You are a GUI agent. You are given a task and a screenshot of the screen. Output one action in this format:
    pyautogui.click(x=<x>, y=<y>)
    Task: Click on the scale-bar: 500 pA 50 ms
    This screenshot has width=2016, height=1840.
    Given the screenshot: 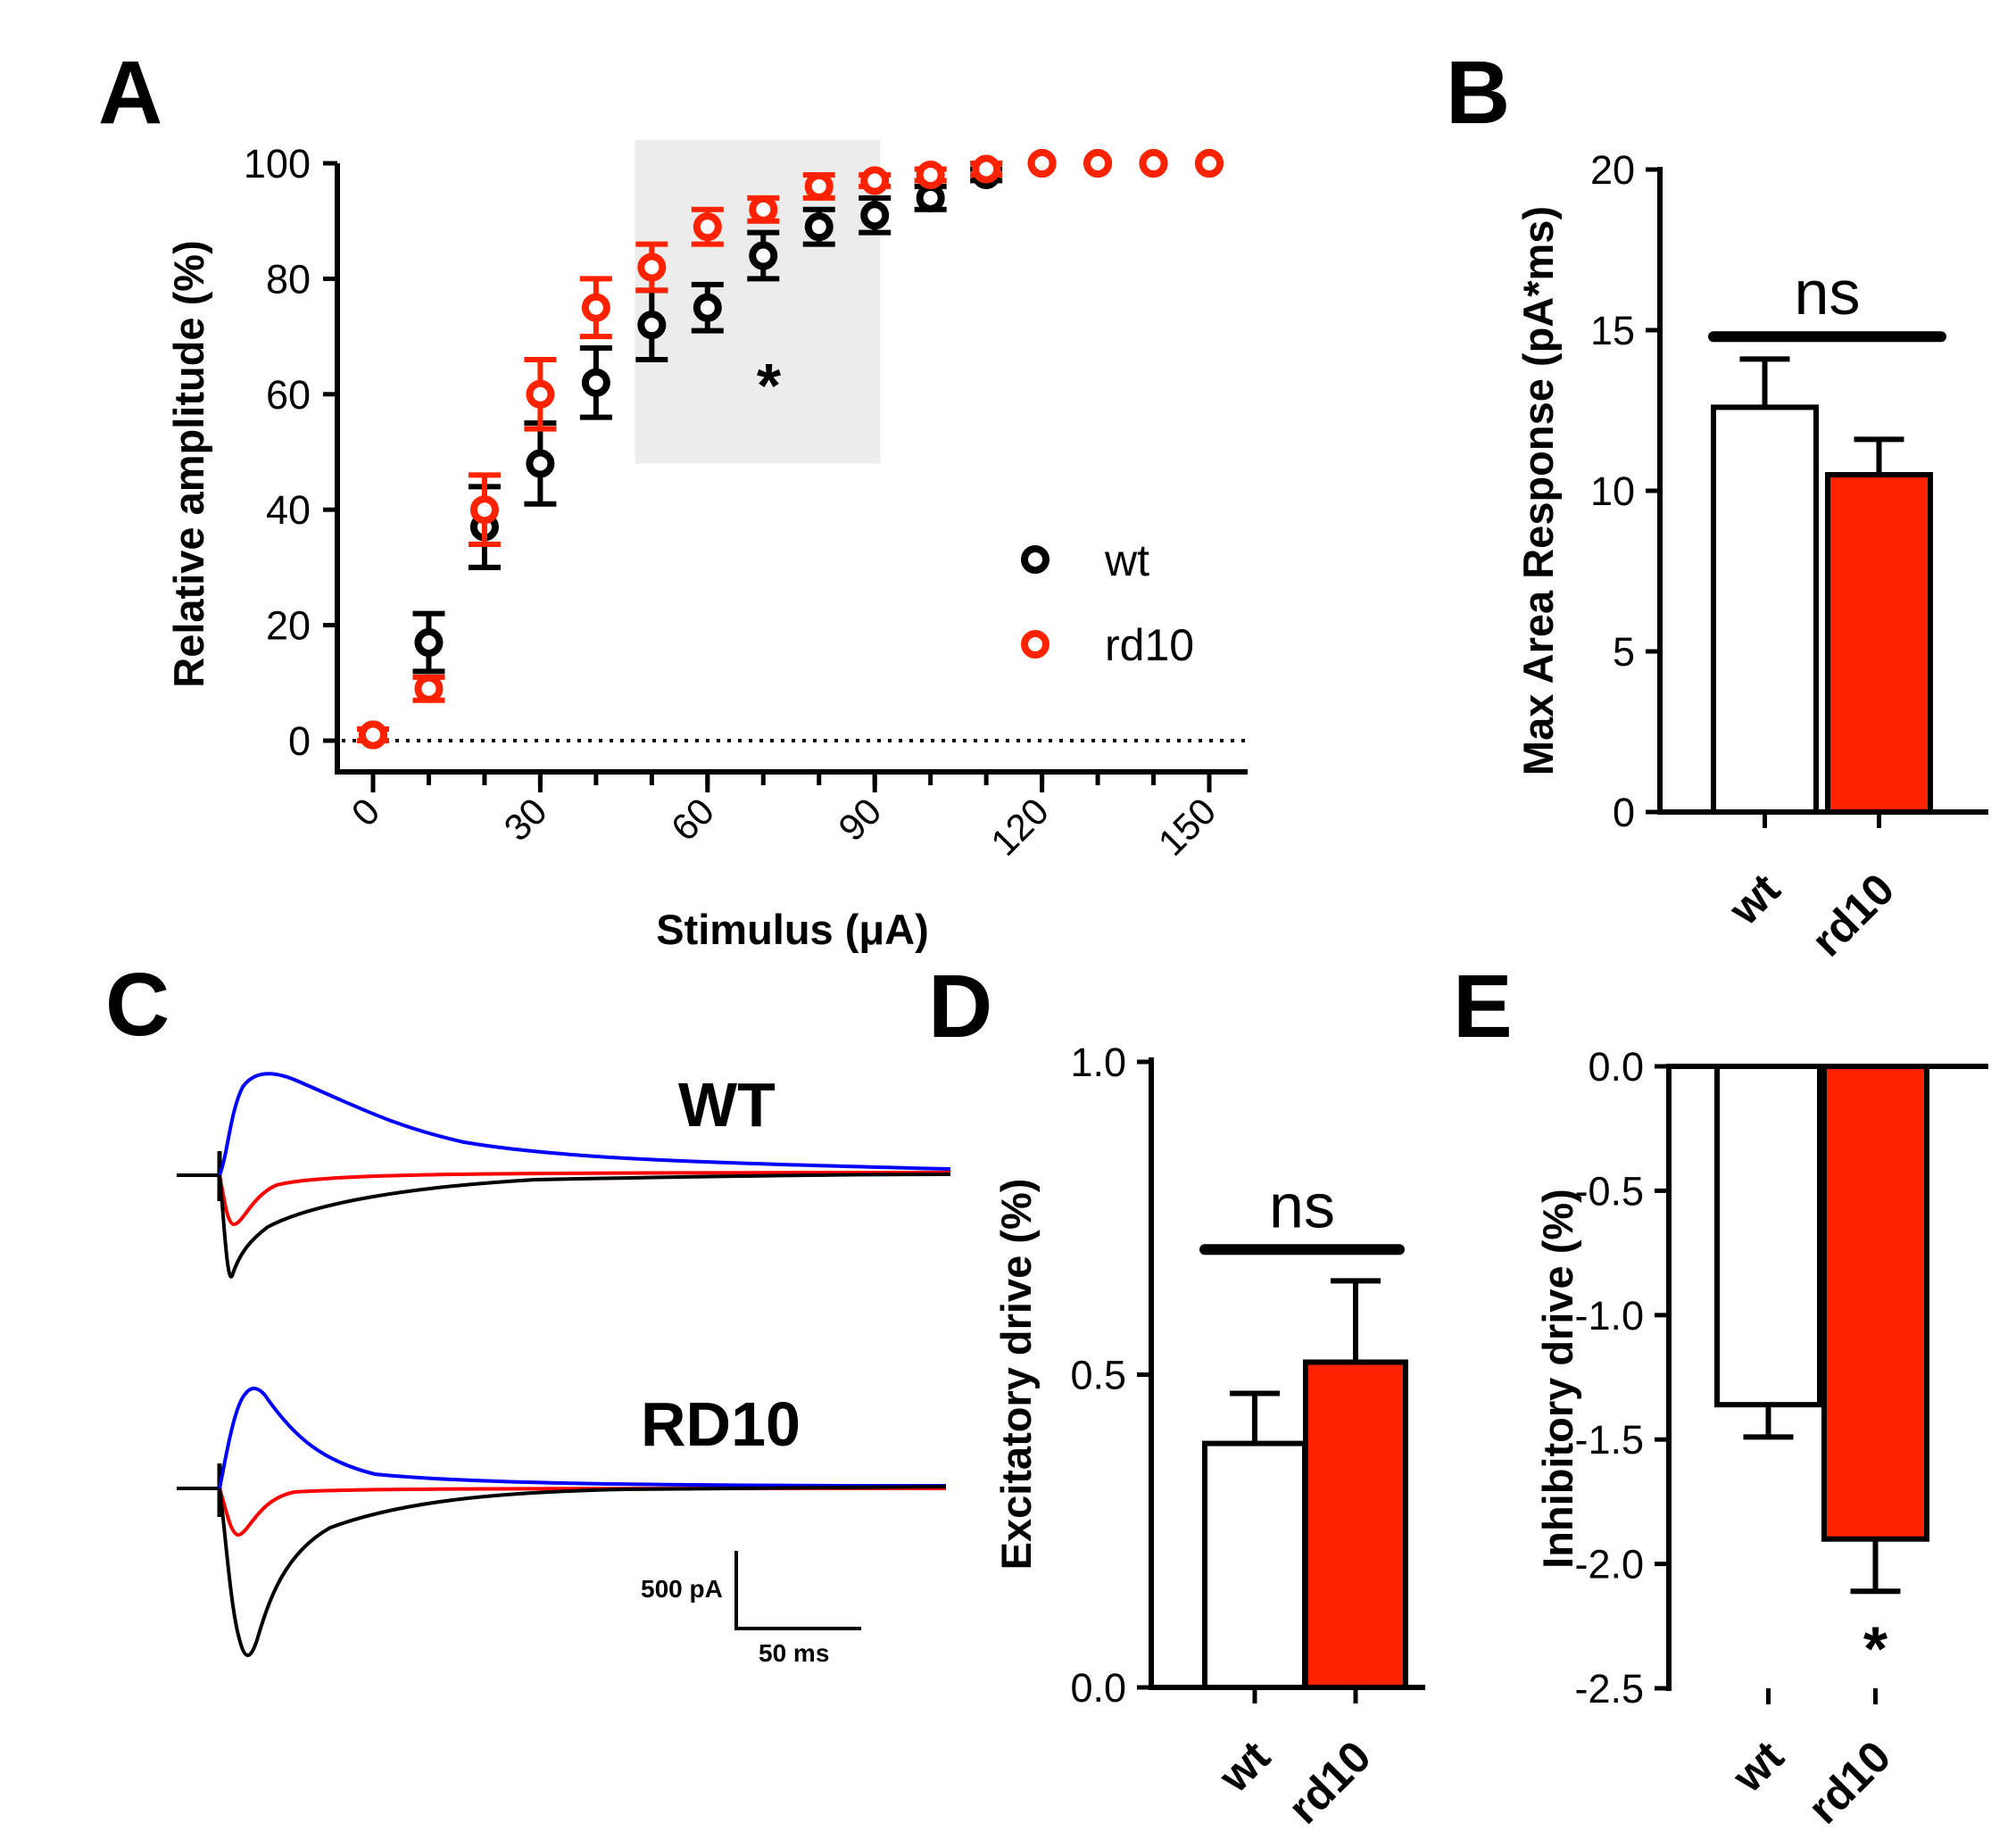 What is the action you would take?
    pyautogui.click(x=751, y=1609)
    